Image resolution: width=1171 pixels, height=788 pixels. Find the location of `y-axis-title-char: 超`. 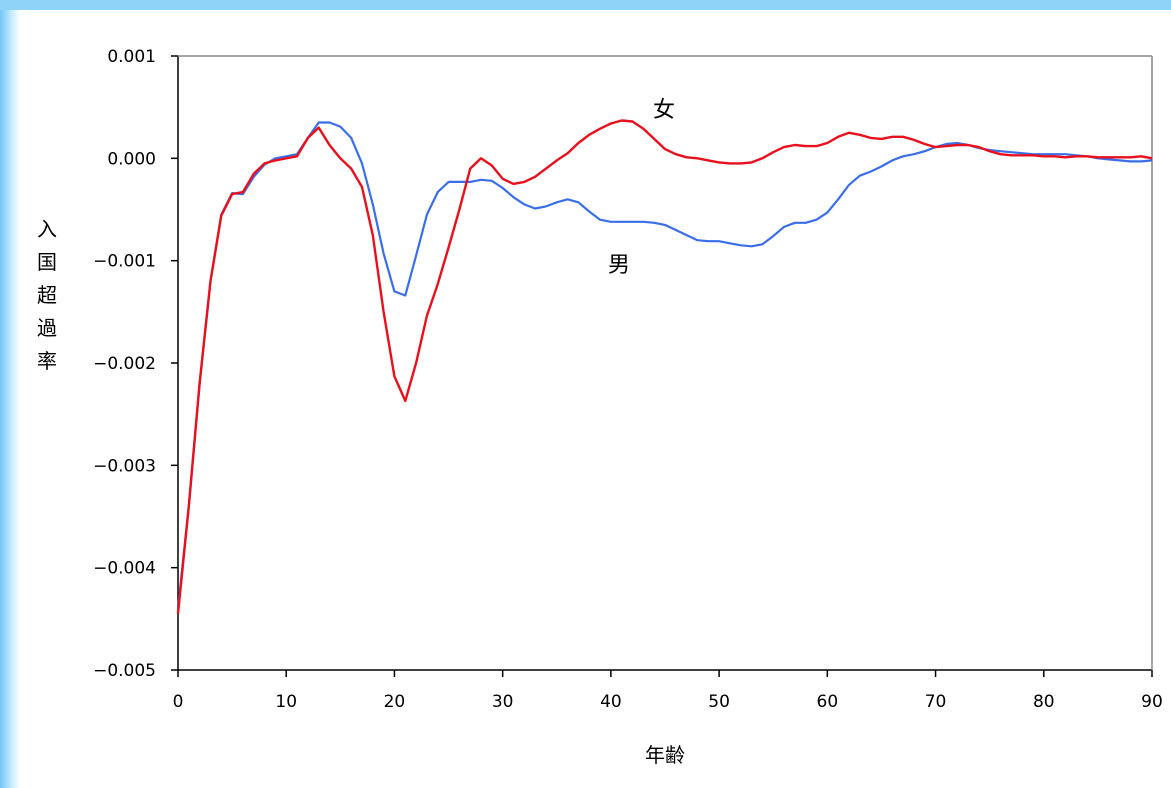

y-axis-title-char: 超 is located at coordinates (47, 295).